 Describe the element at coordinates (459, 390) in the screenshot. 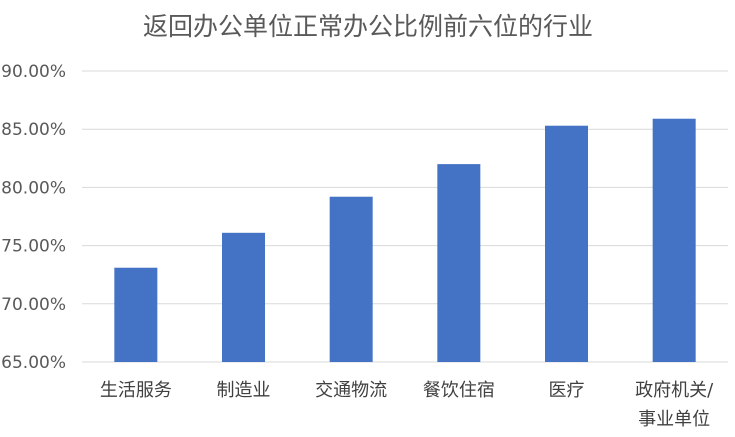

I see `x-tick-label: 餐饮住宿` at that location.